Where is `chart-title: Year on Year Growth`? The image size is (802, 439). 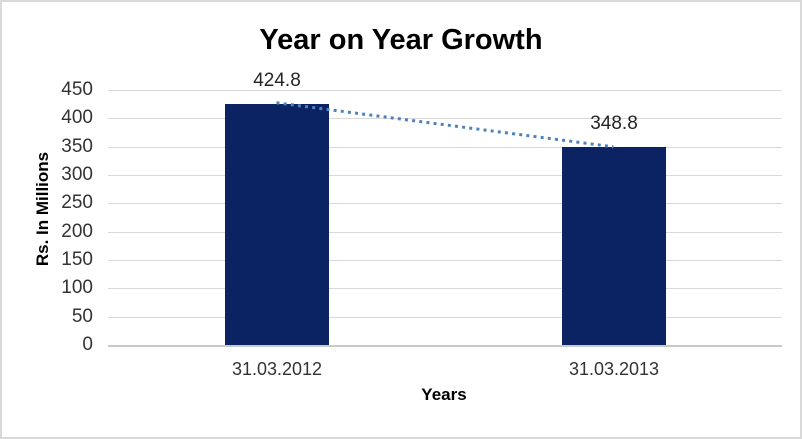 chart-title: Year on Year Growth is located at coordinates (401, 40).